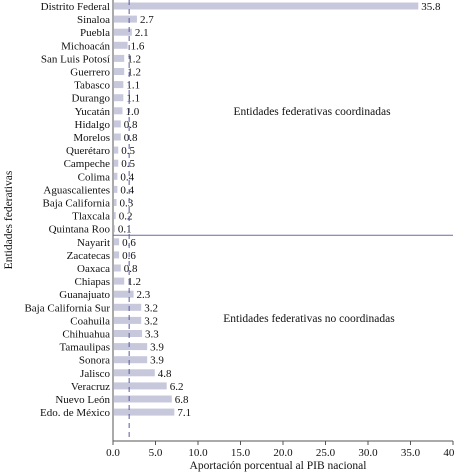 The image size is (455, 473). What do you see at coordinates (75, 413) in the screenshot?
I see `category-label: Edo. de México` at bounding box center [75, 413].